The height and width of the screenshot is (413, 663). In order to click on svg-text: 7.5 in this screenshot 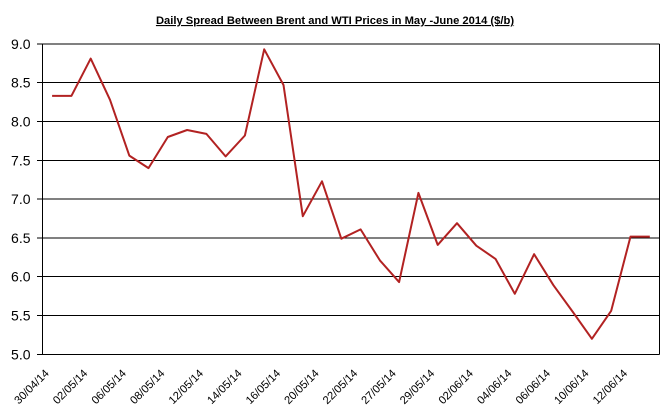, I will do `click(21, 160)`.